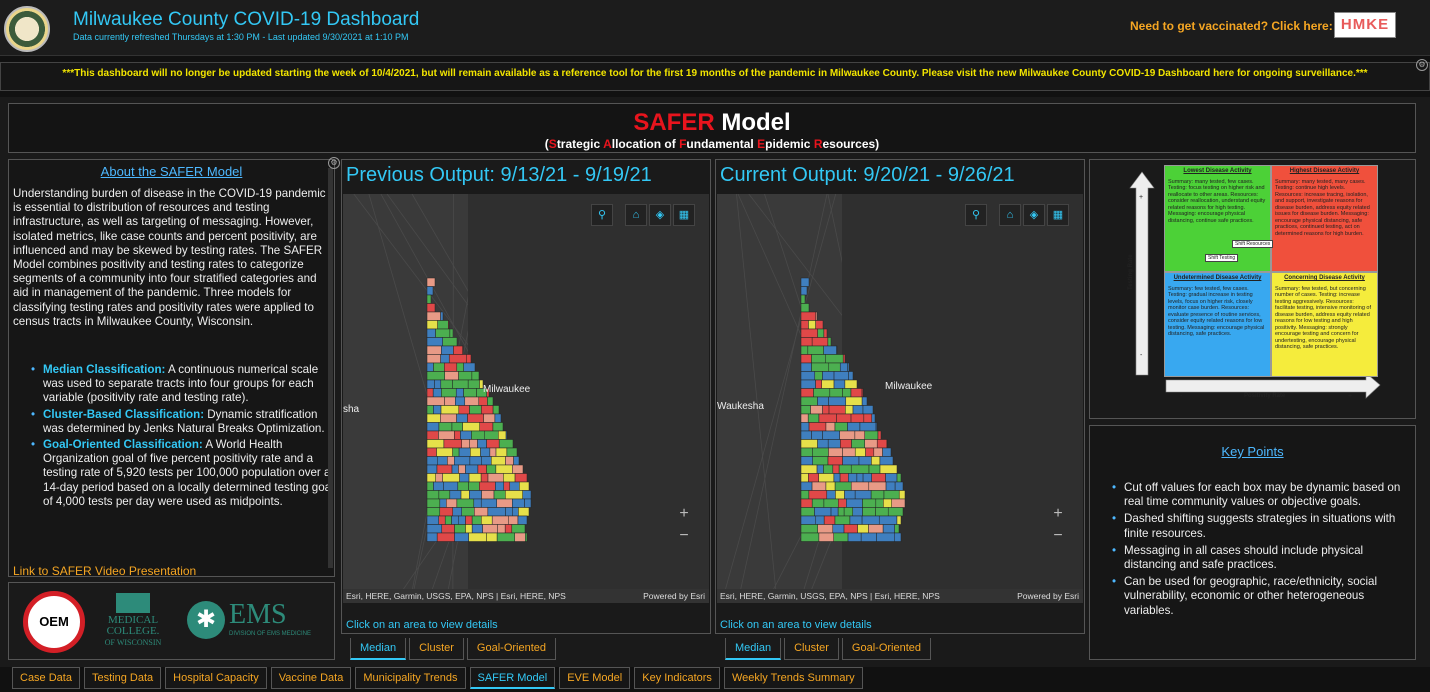 The height and width of the screenshot is (692, 1430). What do you see at coordinates (512, 678) in the screenshot?
I see `tab-safer-model: SAFER Model` at bounding box center [512, 678].